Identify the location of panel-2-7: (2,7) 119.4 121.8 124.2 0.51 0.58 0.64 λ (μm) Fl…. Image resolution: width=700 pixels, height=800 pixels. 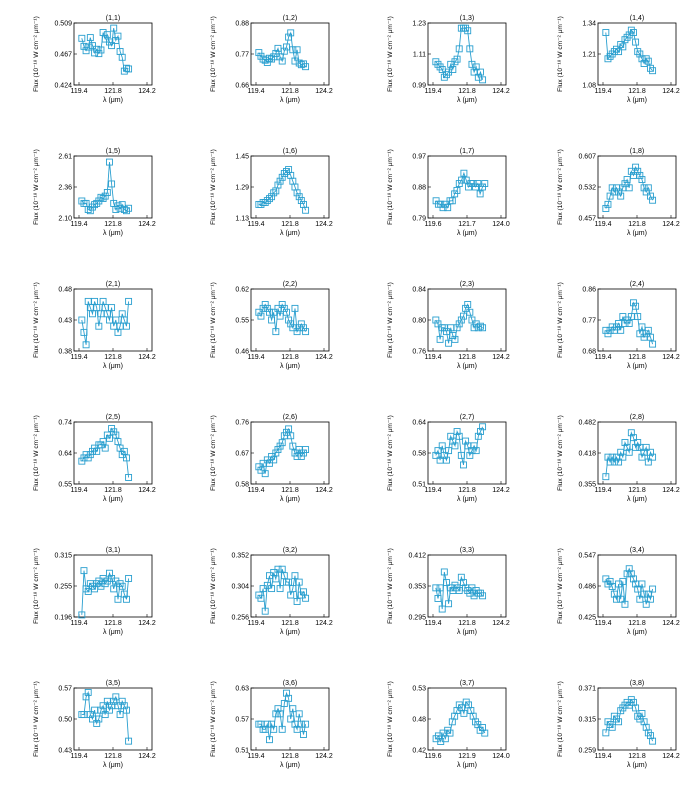
(448, 458).